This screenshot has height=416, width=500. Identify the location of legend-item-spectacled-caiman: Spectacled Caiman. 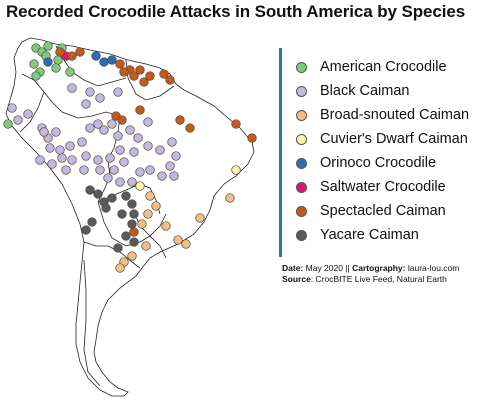
(371, 211).